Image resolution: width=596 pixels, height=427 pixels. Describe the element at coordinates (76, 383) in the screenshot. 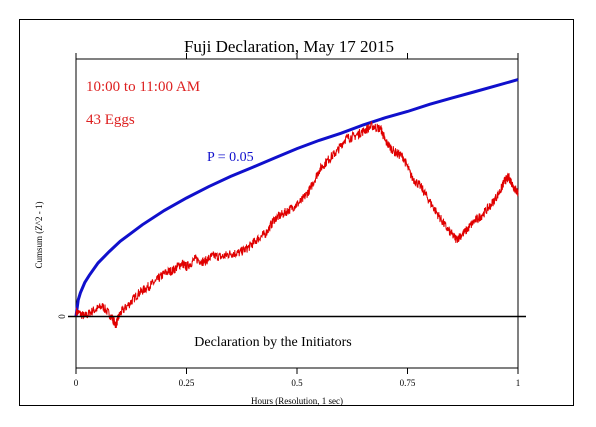

I see `x-tick-label-0: 0` at that location.